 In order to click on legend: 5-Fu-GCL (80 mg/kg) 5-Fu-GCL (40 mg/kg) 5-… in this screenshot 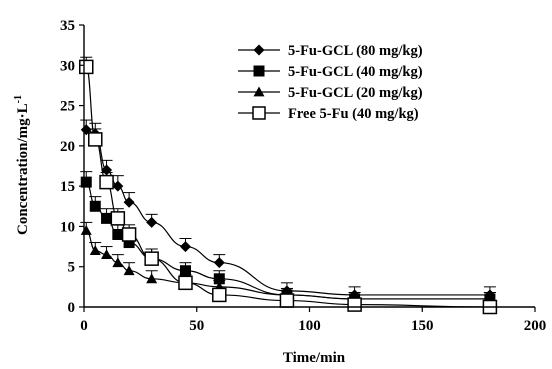, I will do `click(330, 82)`.